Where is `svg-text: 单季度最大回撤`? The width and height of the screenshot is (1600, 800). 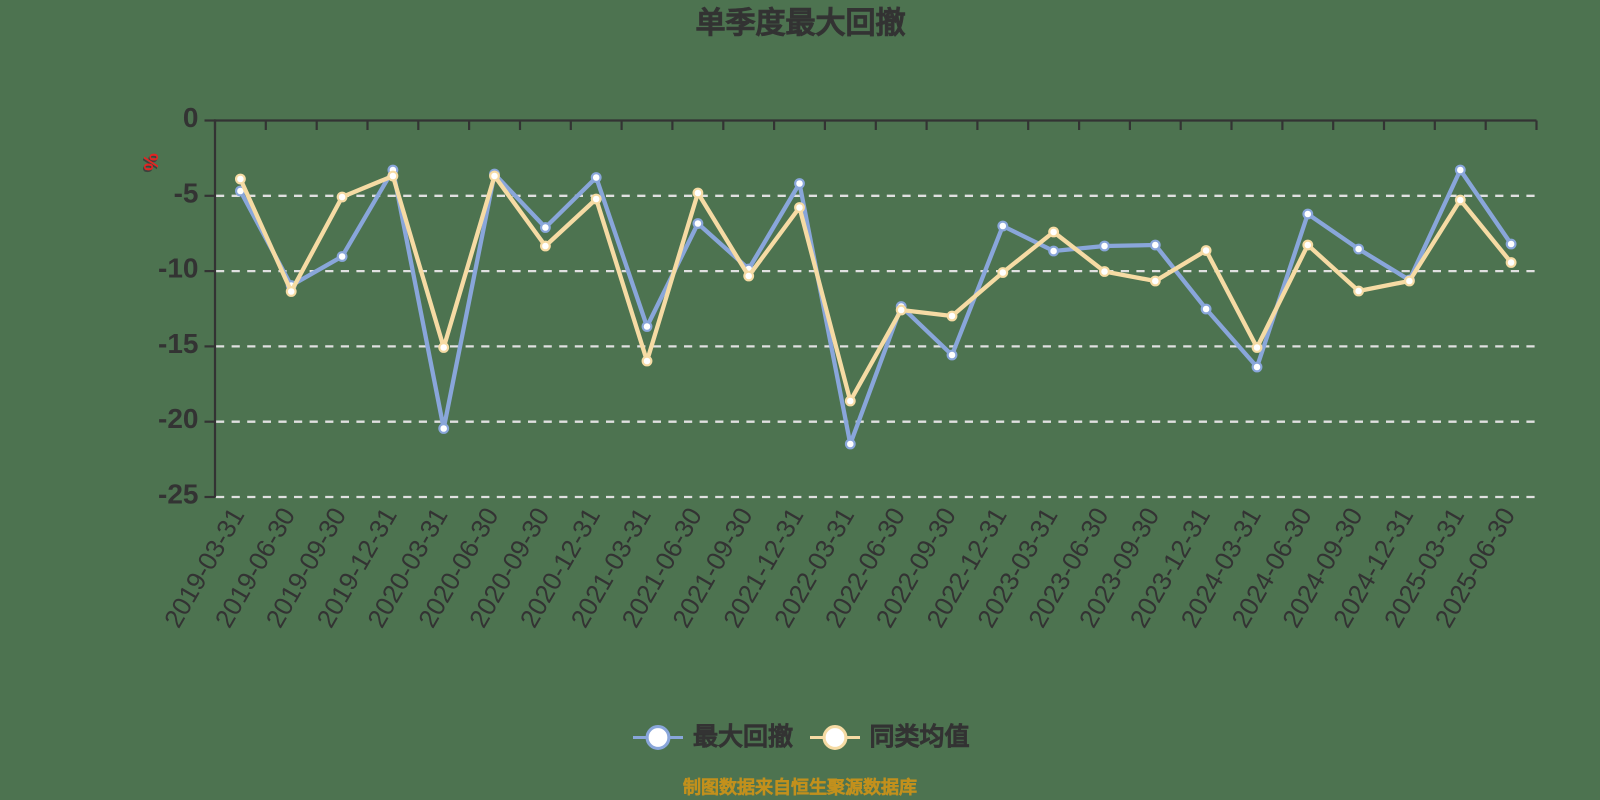
svg-text: 单季度最大回撤 is located at coordinates (801, 23).